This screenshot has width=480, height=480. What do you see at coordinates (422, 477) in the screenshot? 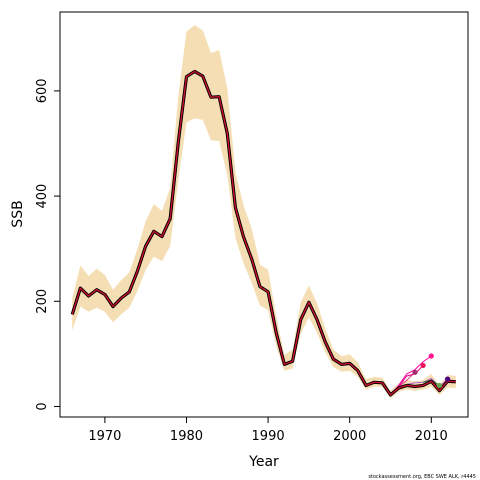
I see `footnote: stockassessment.org, EBC SWE ALK, r4445` at bounding box center [422, 477].